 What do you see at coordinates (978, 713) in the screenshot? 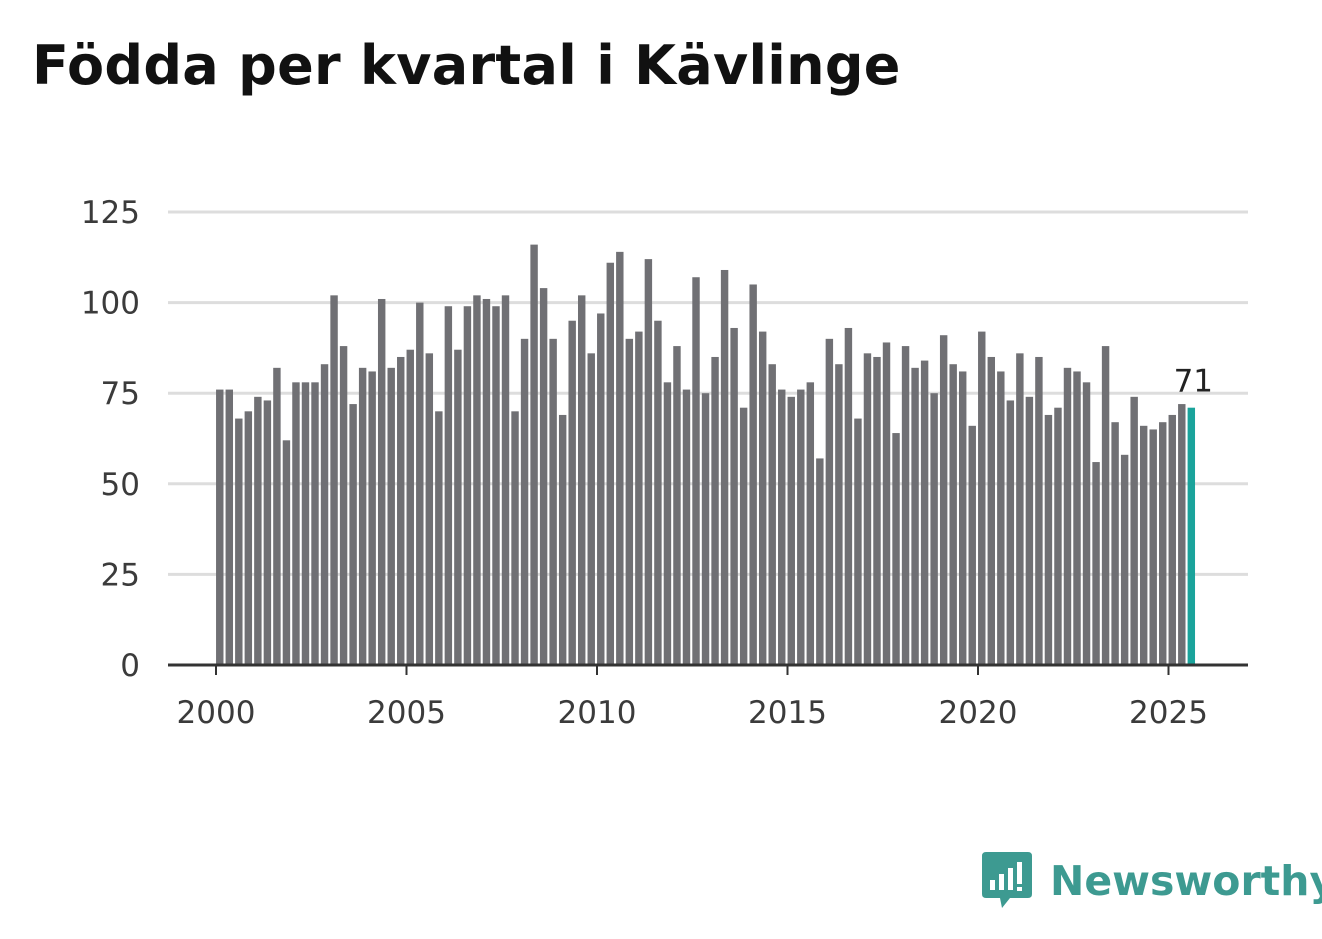
I see `x-tick-label: 2020` at bounding box center [978, 713].